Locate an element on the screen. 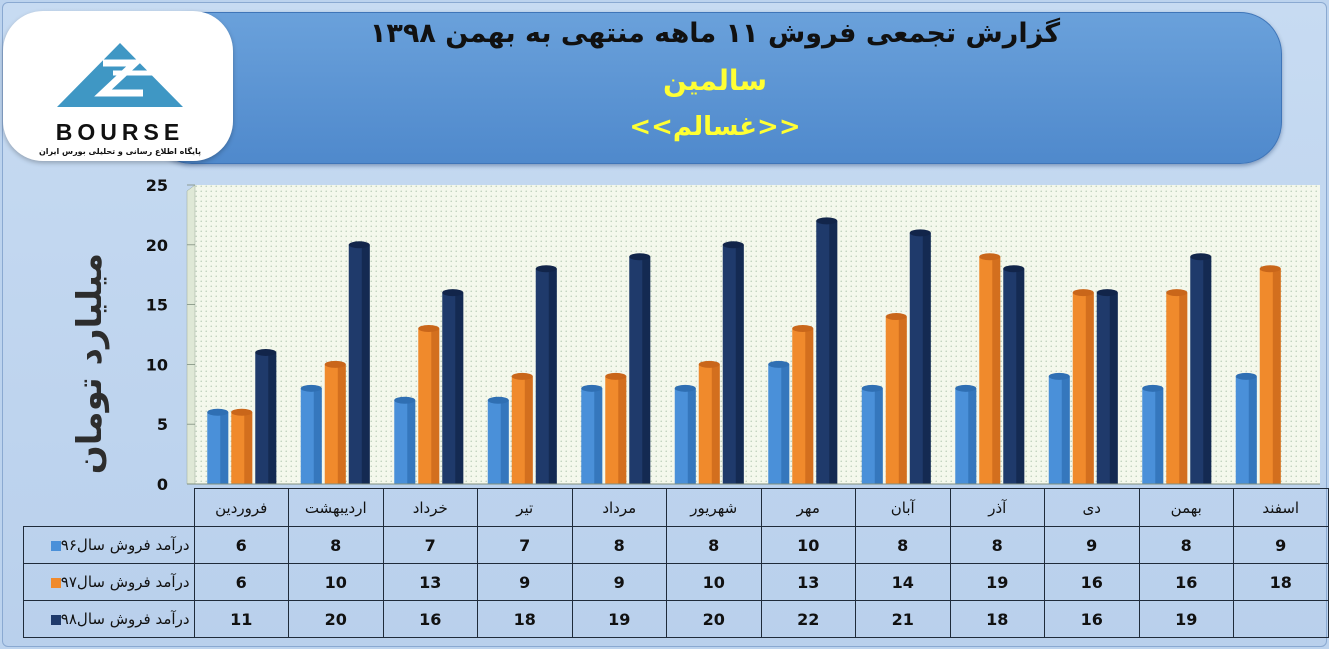 This screenshot has width=1329, height=649. y-tick-label: 15 is located at coordinates (157, 305).